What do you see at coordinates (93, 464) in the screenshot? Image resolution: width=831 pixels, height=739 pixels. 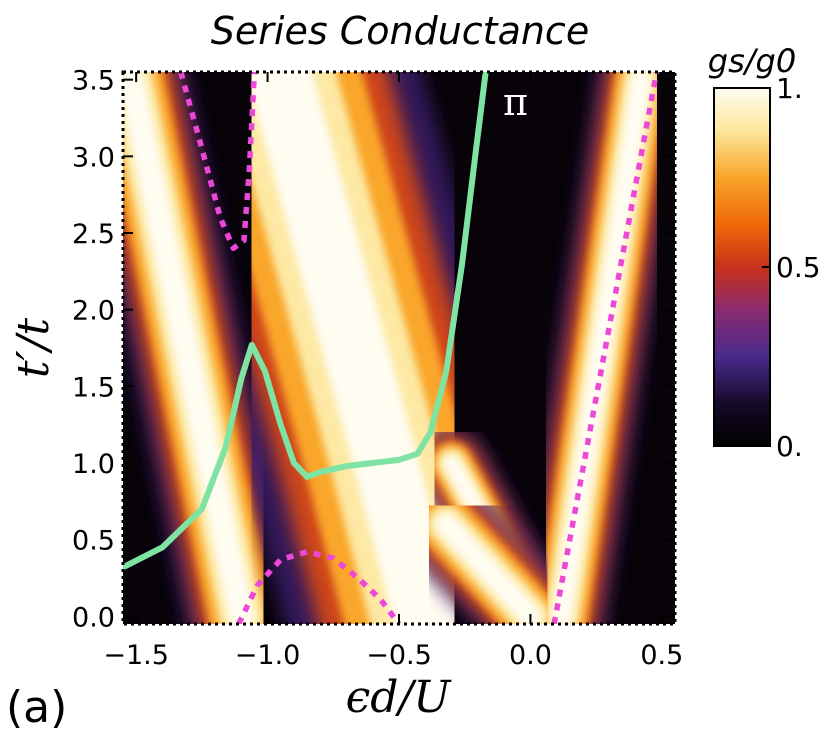 I see `y-tick-label: 1.0` at bounding box center [93, 464].